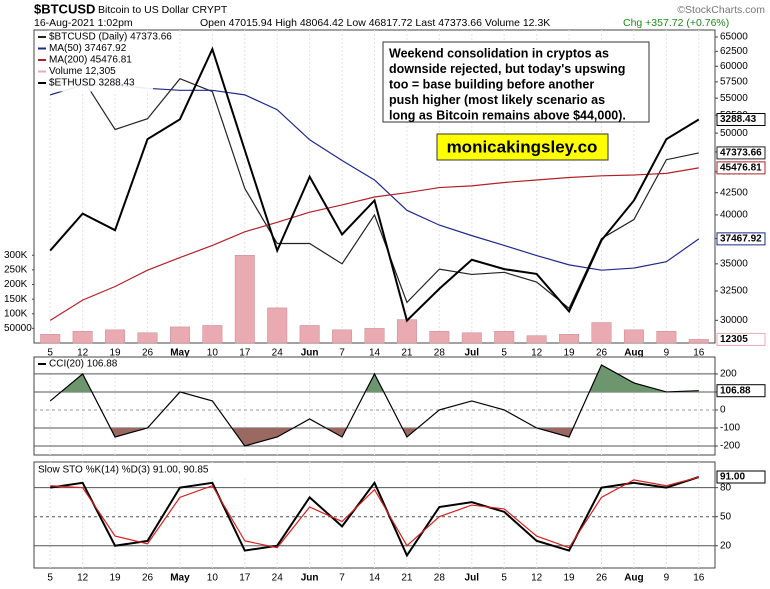 This screenshot has height=589, width=770. What do you see at coordinates (110, 37) in the screenshot?
I see `legend-label: $BTCUSD (Daily) 47373.66` at bounding box center [110, 37].